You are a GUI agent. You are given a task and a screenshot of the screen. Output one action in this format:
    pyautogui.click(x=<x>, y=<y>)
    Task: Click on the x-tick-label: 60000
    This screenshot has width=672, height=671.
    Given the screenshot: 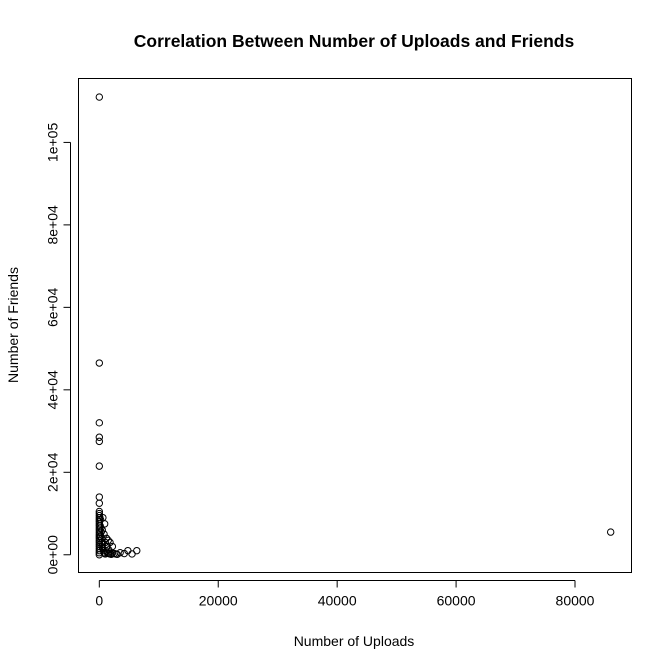 What is the action you would take?
    pyautogui.click(x=456, y=601)
    